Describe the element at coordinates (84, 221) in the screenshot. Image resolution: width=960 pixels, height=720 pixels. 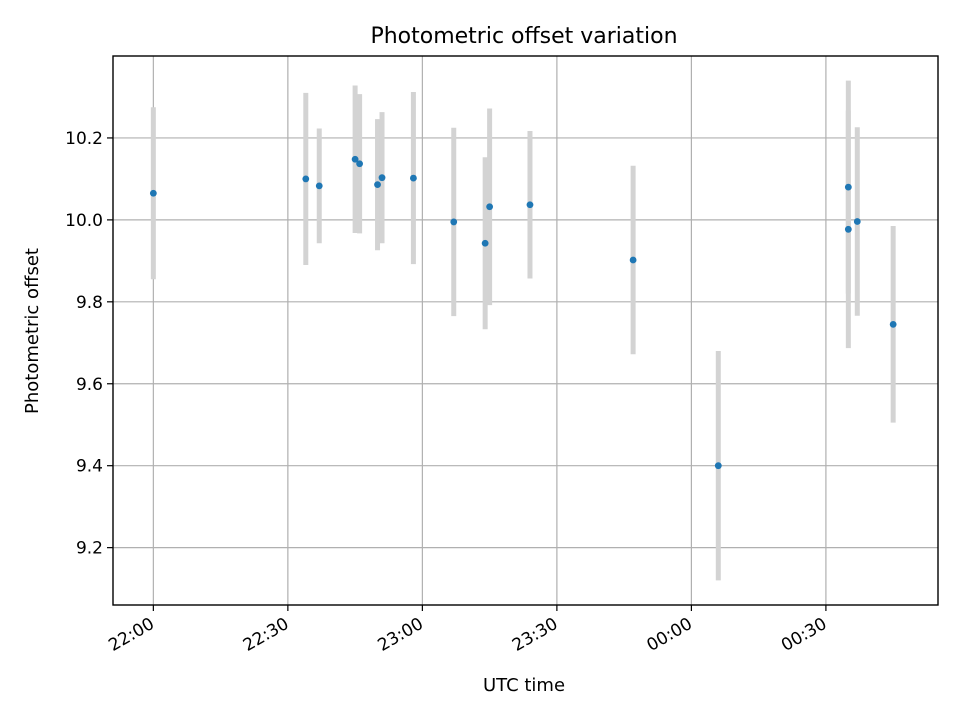
I see `y-tick-label: 10.0` at that location.